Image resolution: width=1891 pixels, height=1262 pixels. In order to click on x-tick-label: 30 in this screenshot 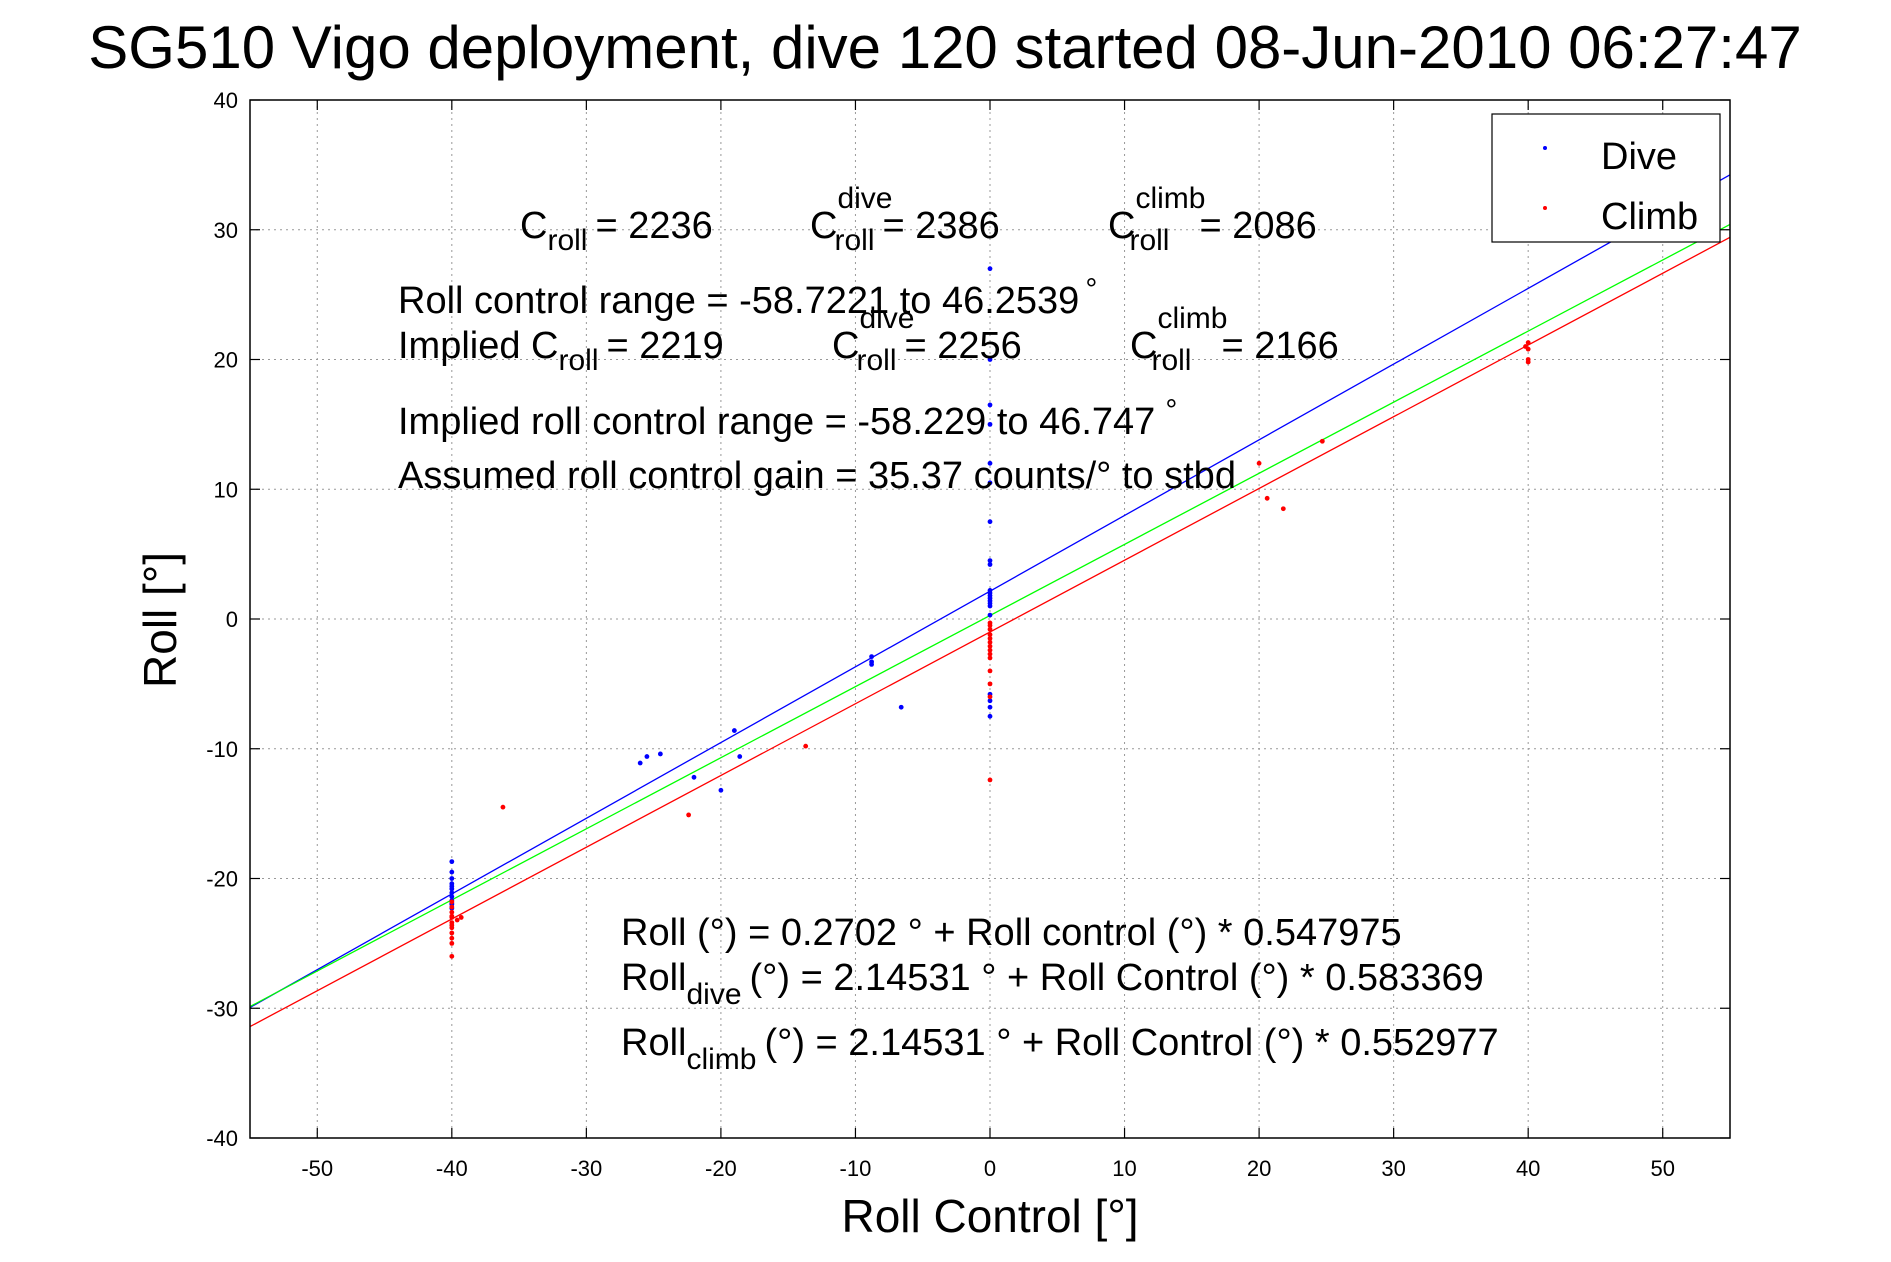, I will do `click(1393, 1168)`.